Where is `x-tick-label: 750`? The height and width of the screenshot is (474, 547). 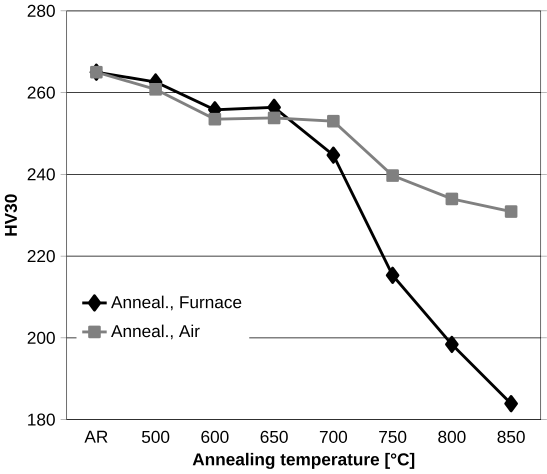
x-tick-label: 750 is located at coordinates (392, 437).